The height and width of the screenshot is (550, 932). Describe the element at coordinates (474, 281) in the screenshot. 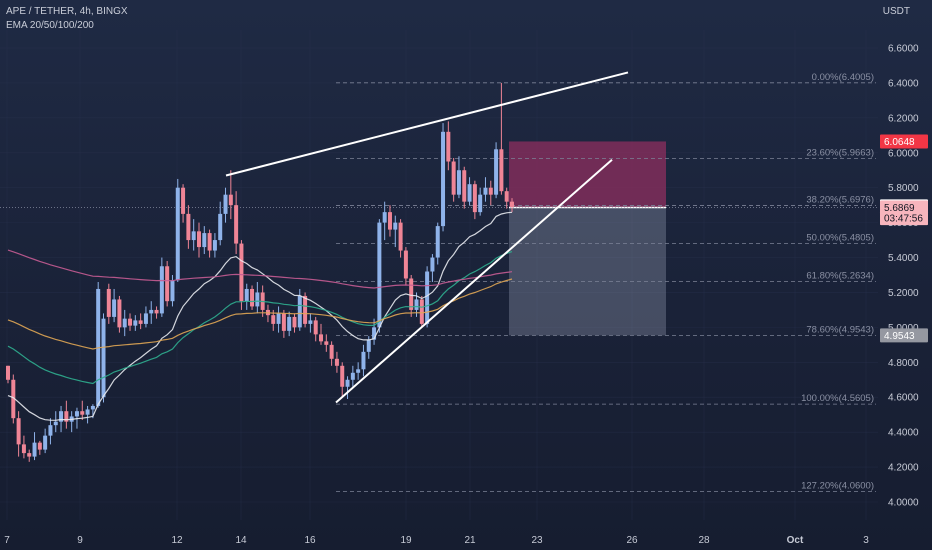

I see `lower-trendline` at that location.